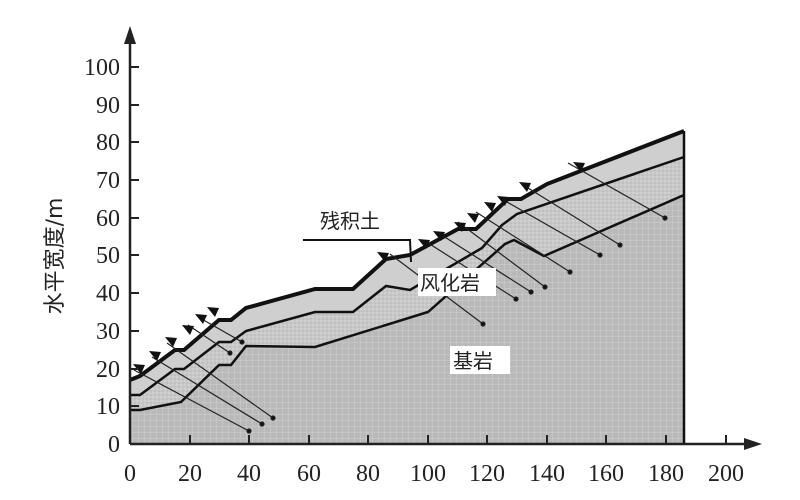 The image size is (800, 500). What do you see at coordinates (130, 35) in the screenshot?
I see `y-axis-arrow-icon` at bounding box center [130, 35].